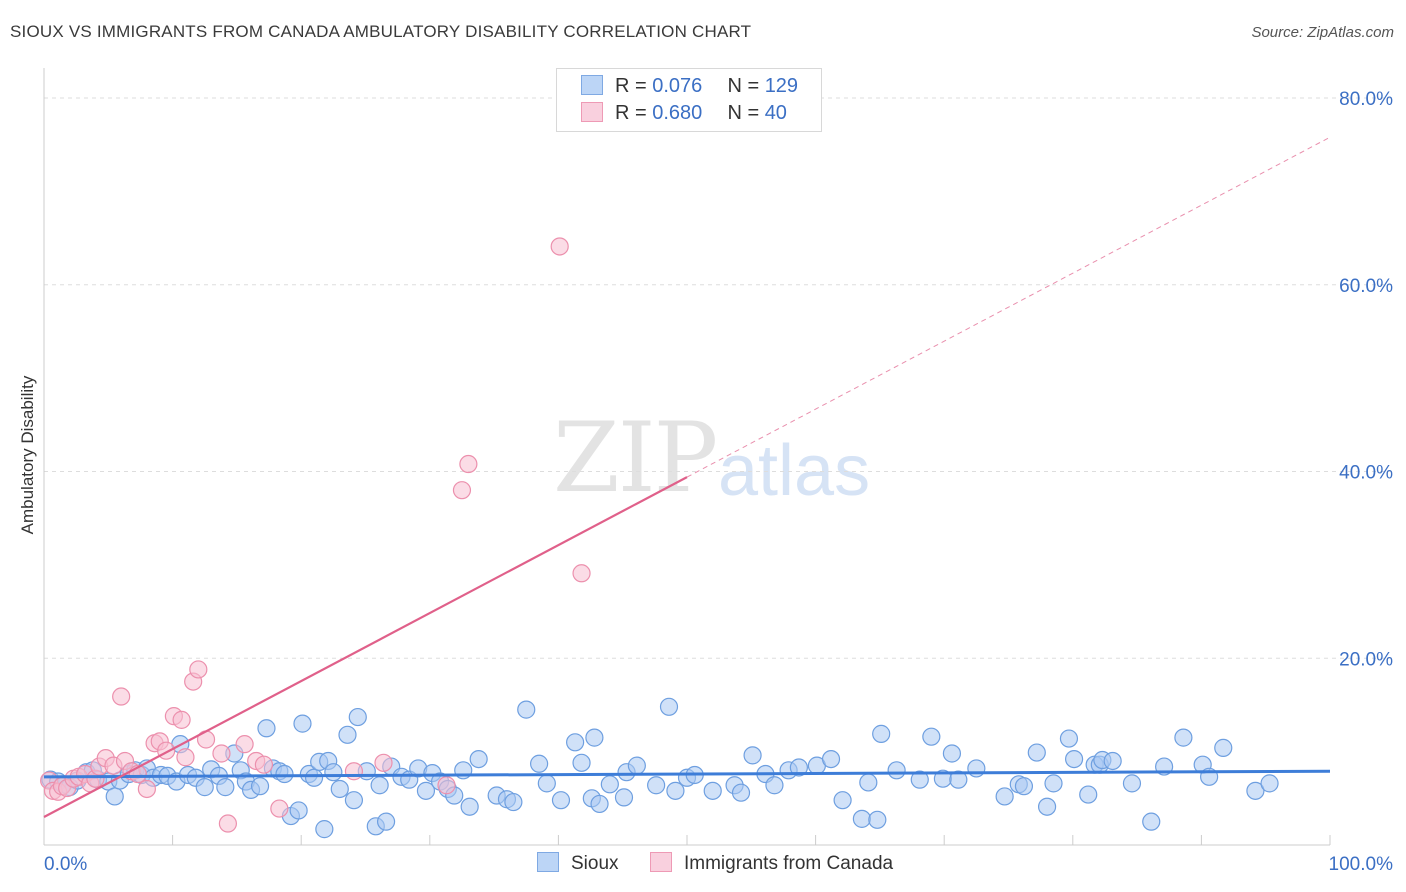  I want to click on legend-row-canada: R = 0.680 N = 40, so click(684, 114).